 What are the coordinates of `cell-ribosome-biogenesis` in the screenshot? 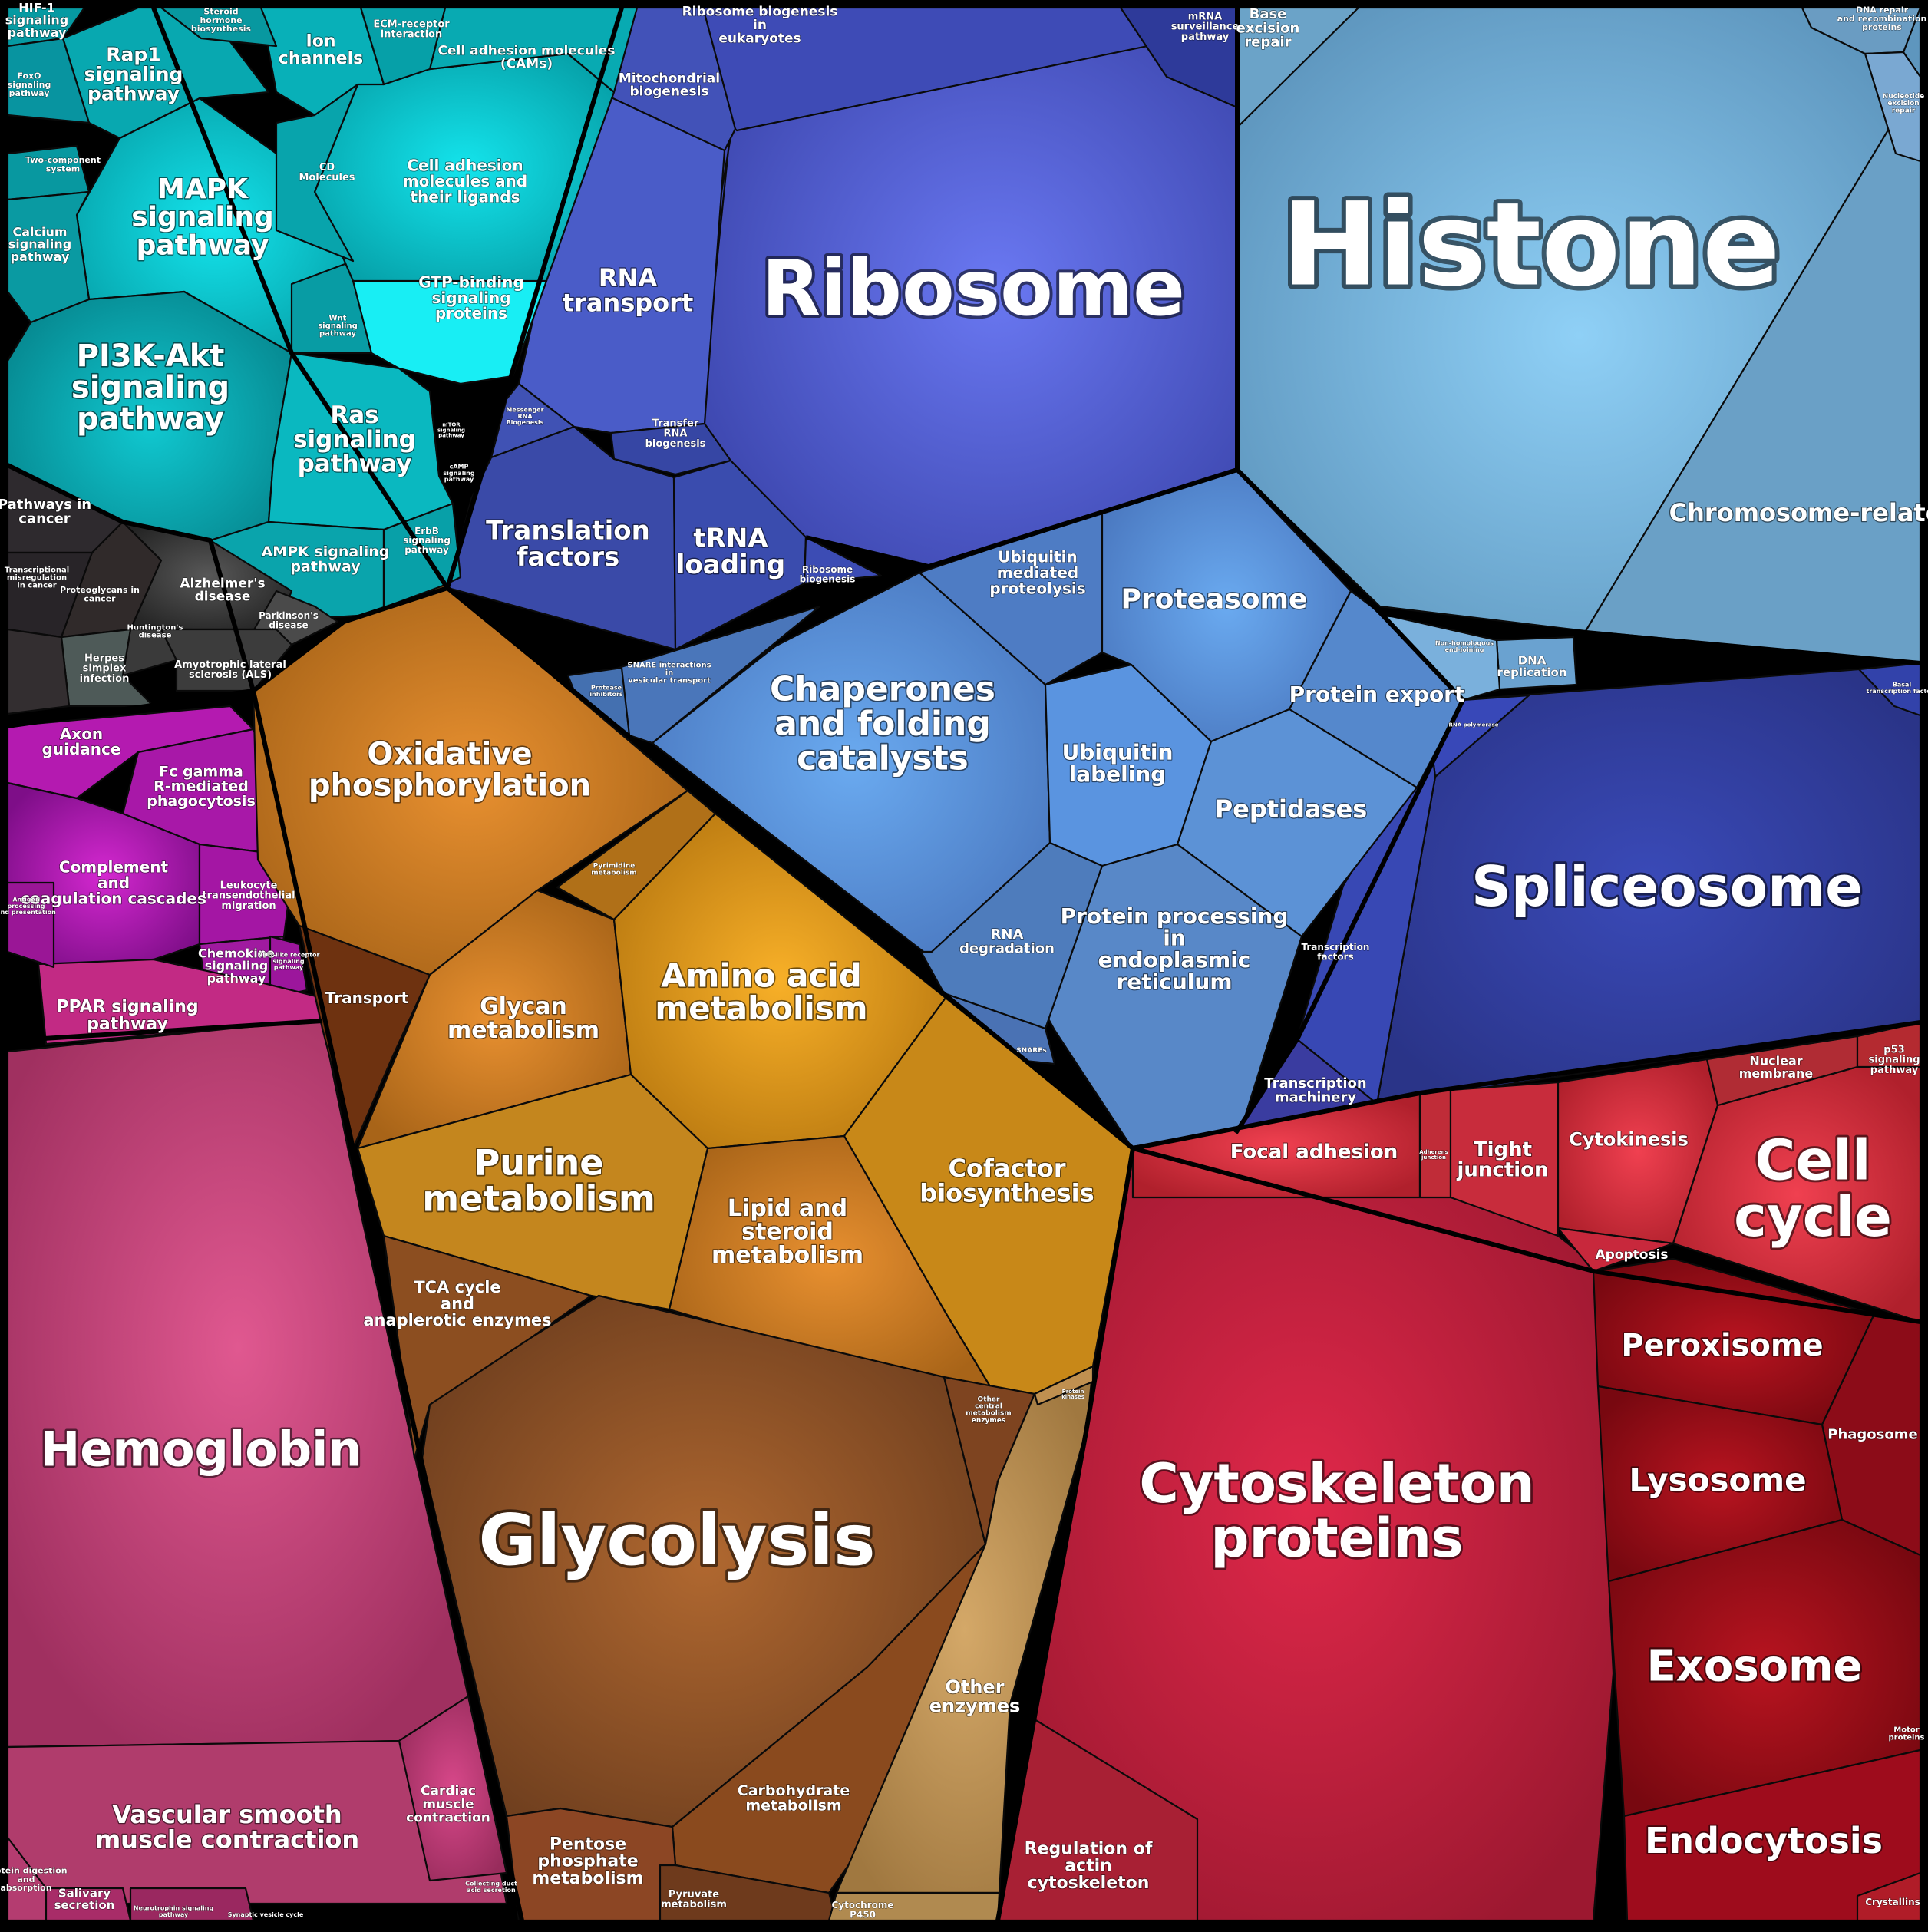 It's located at (843, 560).